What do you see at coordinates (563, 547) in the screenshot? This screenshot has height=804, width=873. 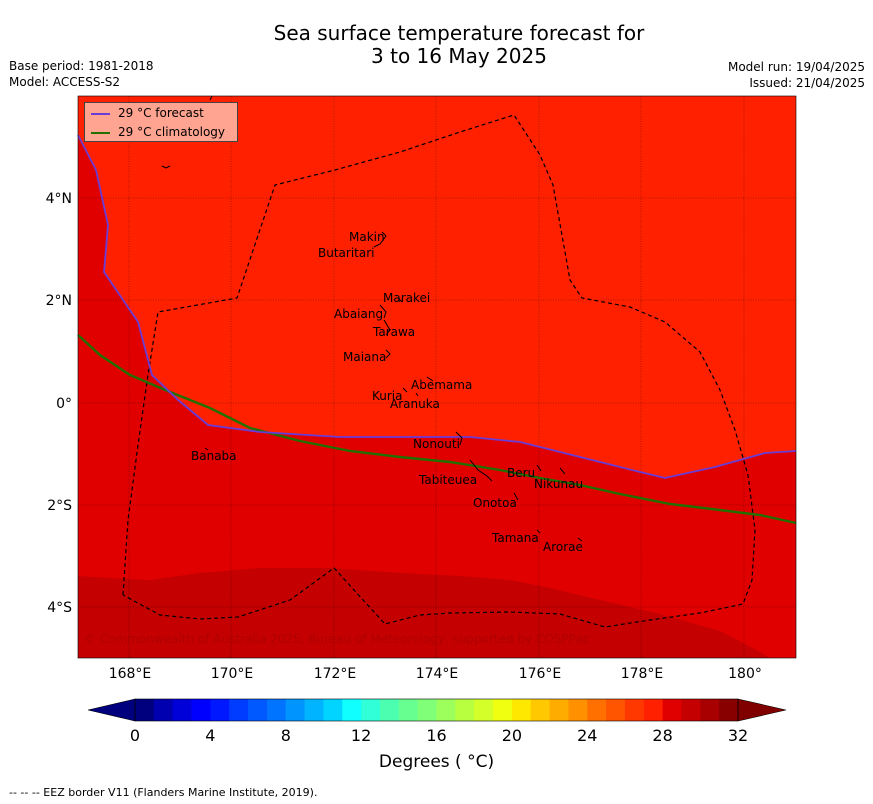 I see `island-label-arorae: Arorae` at bounding box center [563, 547].